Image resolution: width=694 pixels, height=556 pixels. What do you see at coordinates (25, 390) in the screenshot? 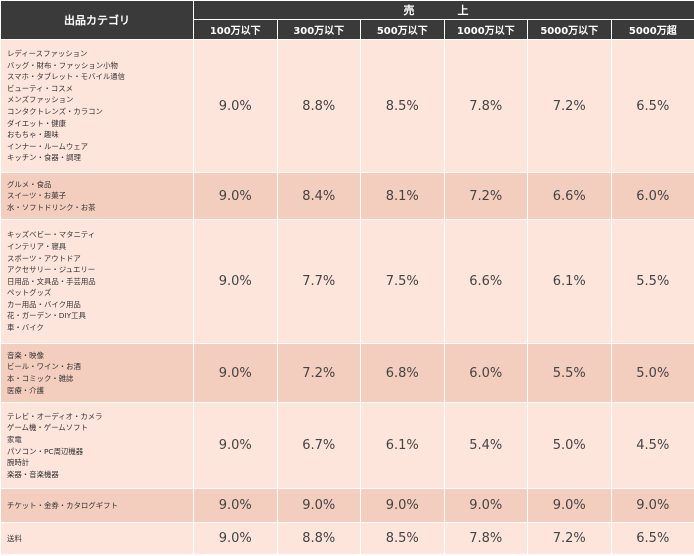
I see `category-item: 医療・介護` at bounding box center [25, 390].